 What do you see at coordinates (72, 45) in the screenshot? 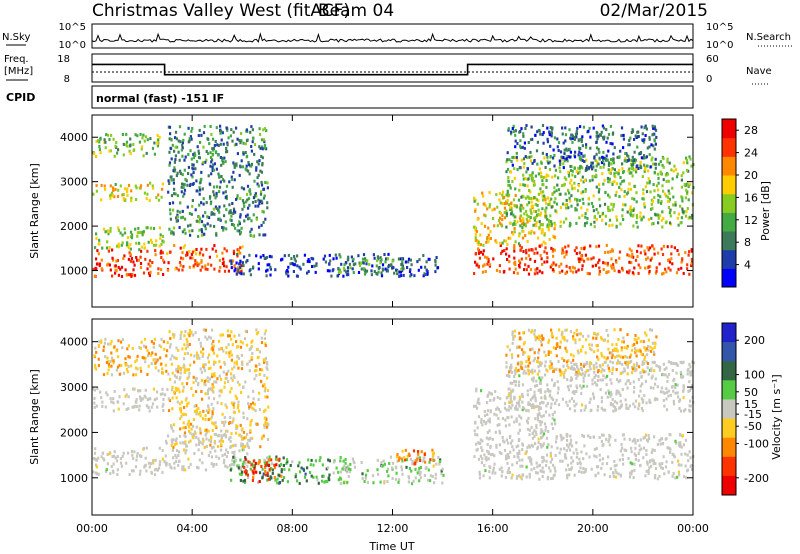
I see `noise-left-tick-low: 10^0` at bounding box center [72, 45].